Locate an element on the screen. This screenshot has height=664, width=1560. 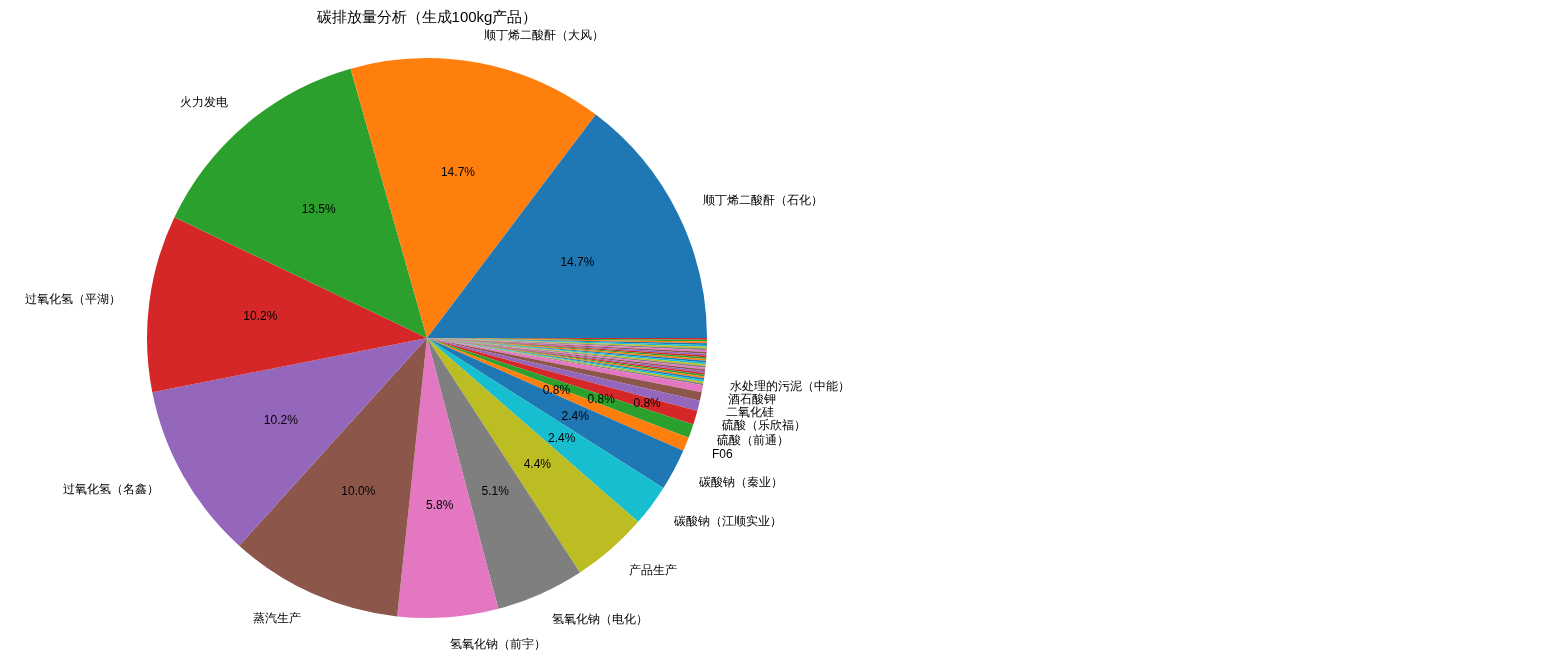
slice-label: 碳酸钠（江顺实业） is located at coordinates (727, 521).